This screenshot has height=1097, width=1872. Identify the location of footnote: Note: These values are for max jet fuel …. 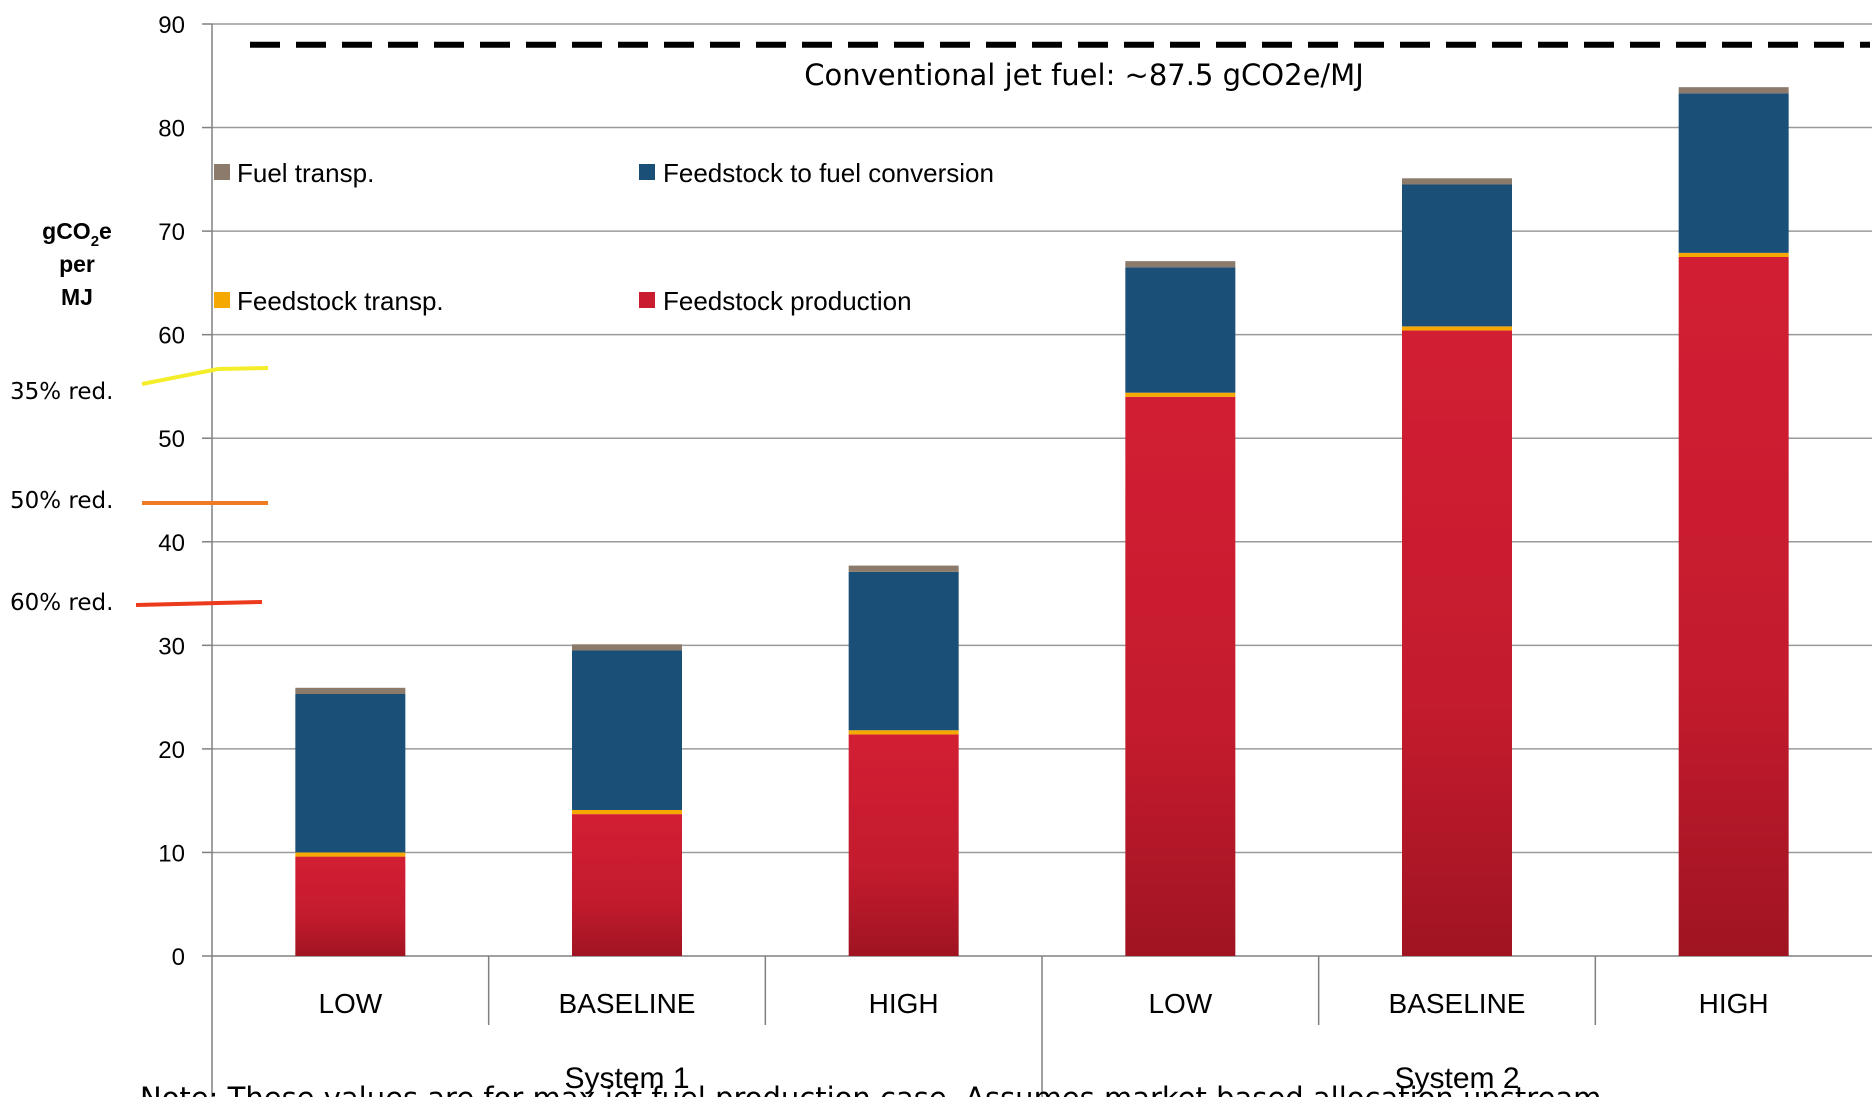
(875, 1089).